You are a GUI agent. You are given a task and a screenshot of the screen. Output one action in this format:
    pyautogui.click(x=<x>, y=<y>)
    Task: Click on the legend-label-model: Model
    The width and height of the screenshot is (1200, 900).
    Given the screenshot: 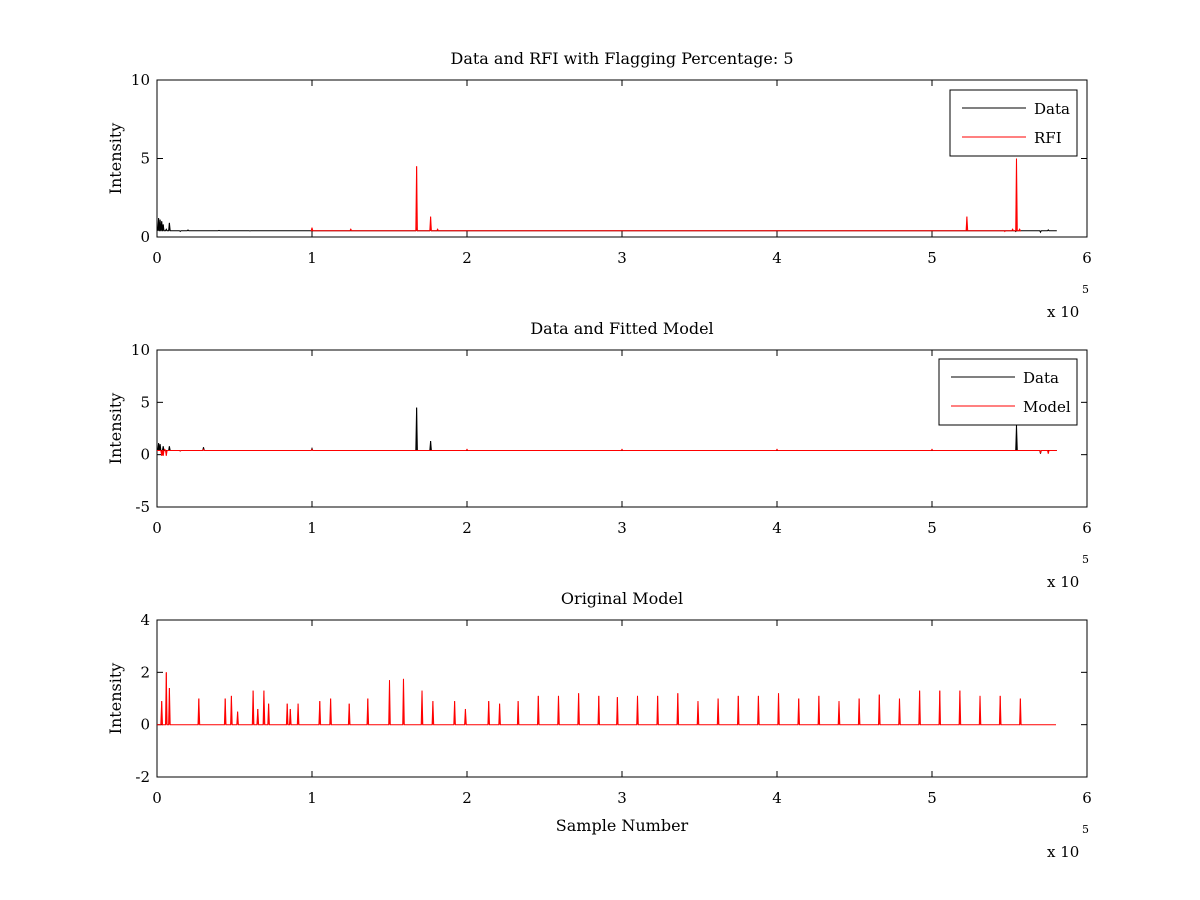 What is the action you would take?
    pyautogui.click(x=1047, y=407)
    